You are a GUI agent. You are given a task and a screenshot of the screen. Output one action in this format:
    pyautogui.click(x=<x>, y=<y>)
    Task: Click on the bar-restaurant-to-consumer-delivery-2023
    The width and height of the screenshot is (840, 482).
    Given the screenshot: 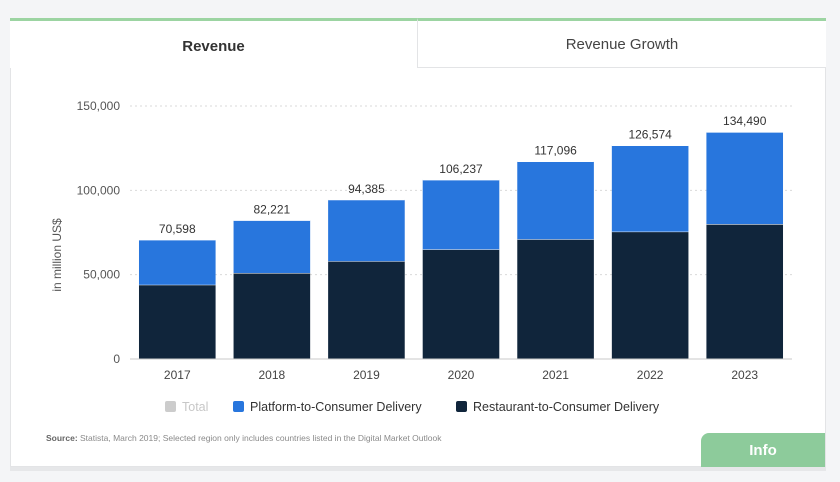 What is the action you would take?
    pyautogui.click(x=745, y=291)
    